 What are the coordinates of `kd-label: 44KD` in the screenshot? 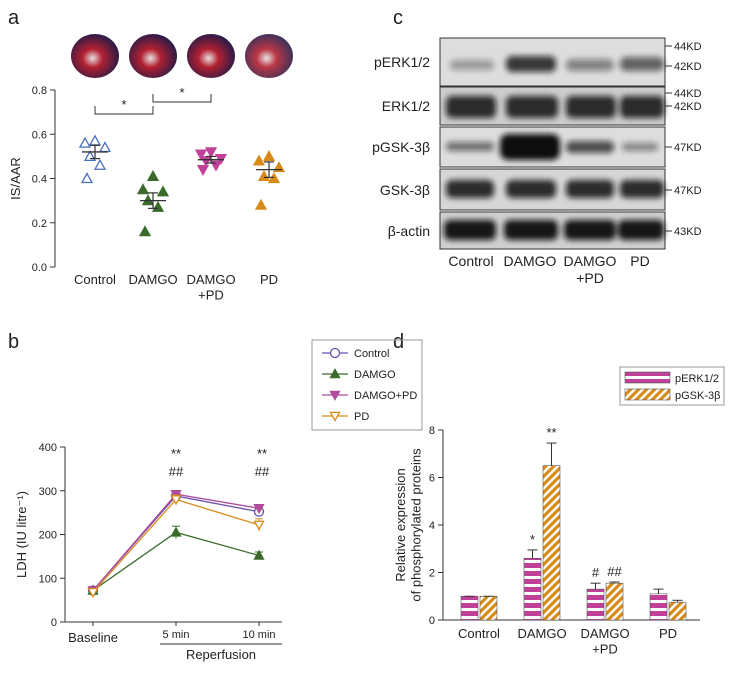 It's located at (688, 47).